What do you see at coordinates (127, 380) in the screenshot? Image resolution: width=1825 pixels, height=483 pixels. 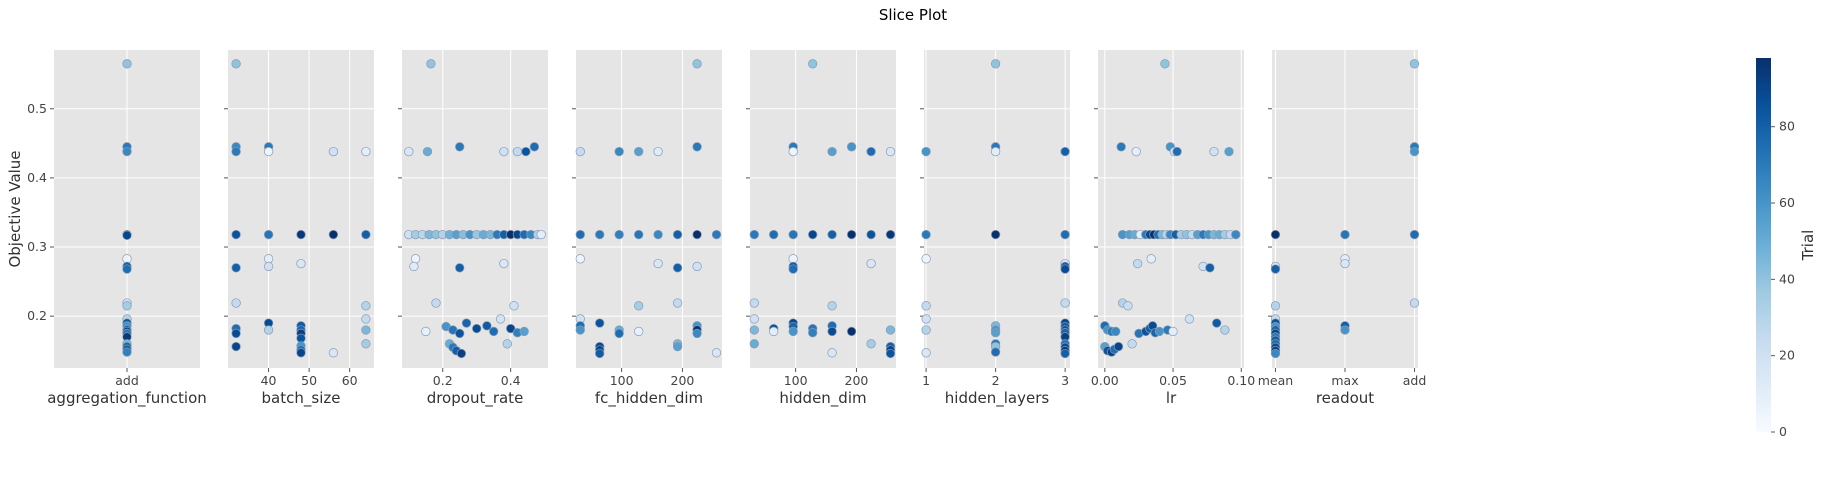 I see `x-tick-label: add` at bounding box center [127, 380].